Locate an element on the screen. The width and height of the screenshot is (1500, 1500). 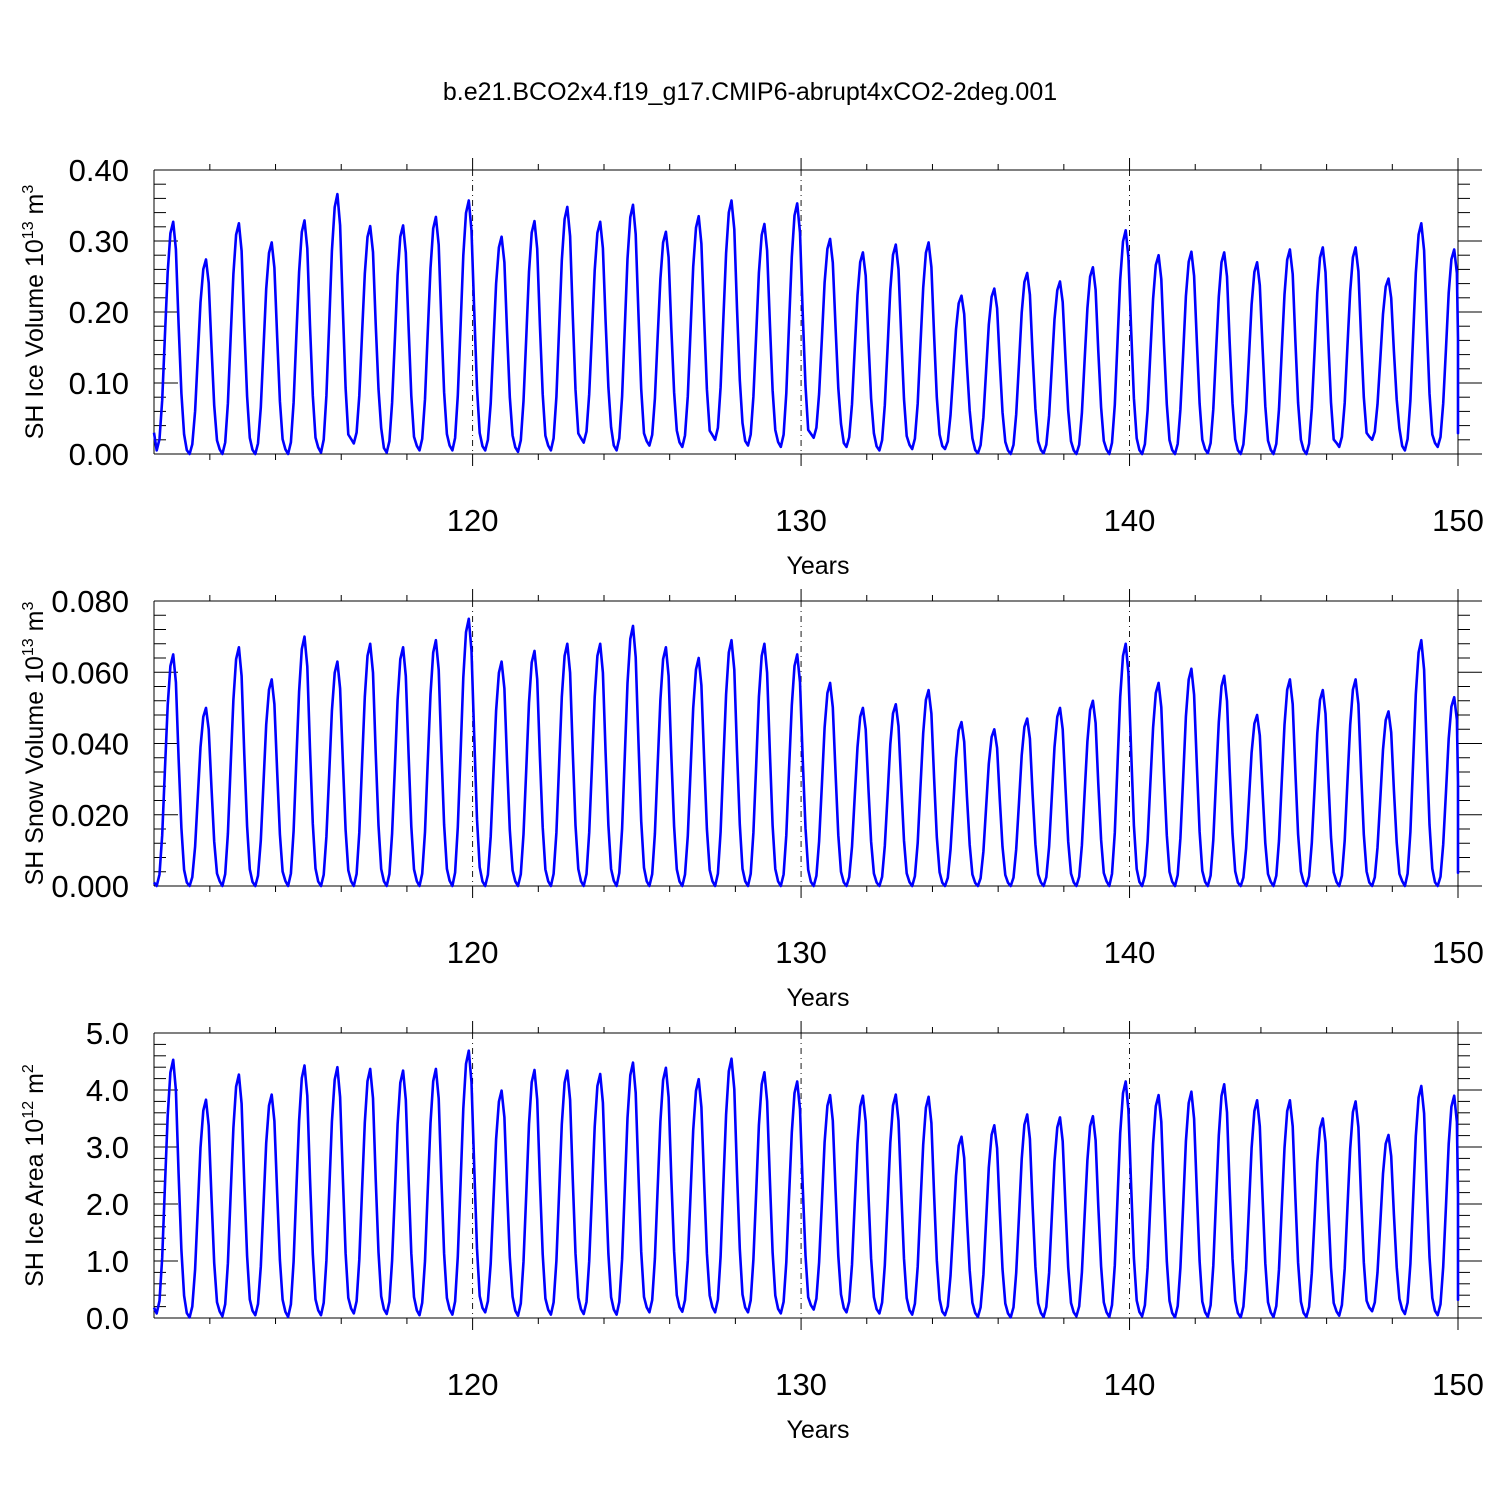
y-tick-label: 1.0 is located at coordinates (107, 1261).